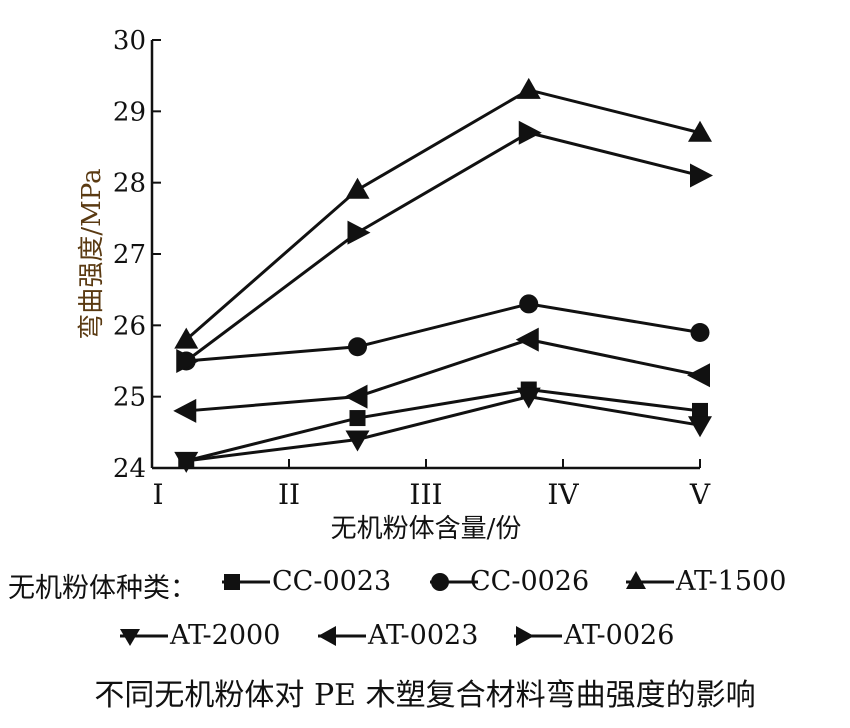 This screenshot has width=850, height=728. Describe the element at coordinates (700, 494) in the screenshot. I see `x-tick-label: V` at that location.